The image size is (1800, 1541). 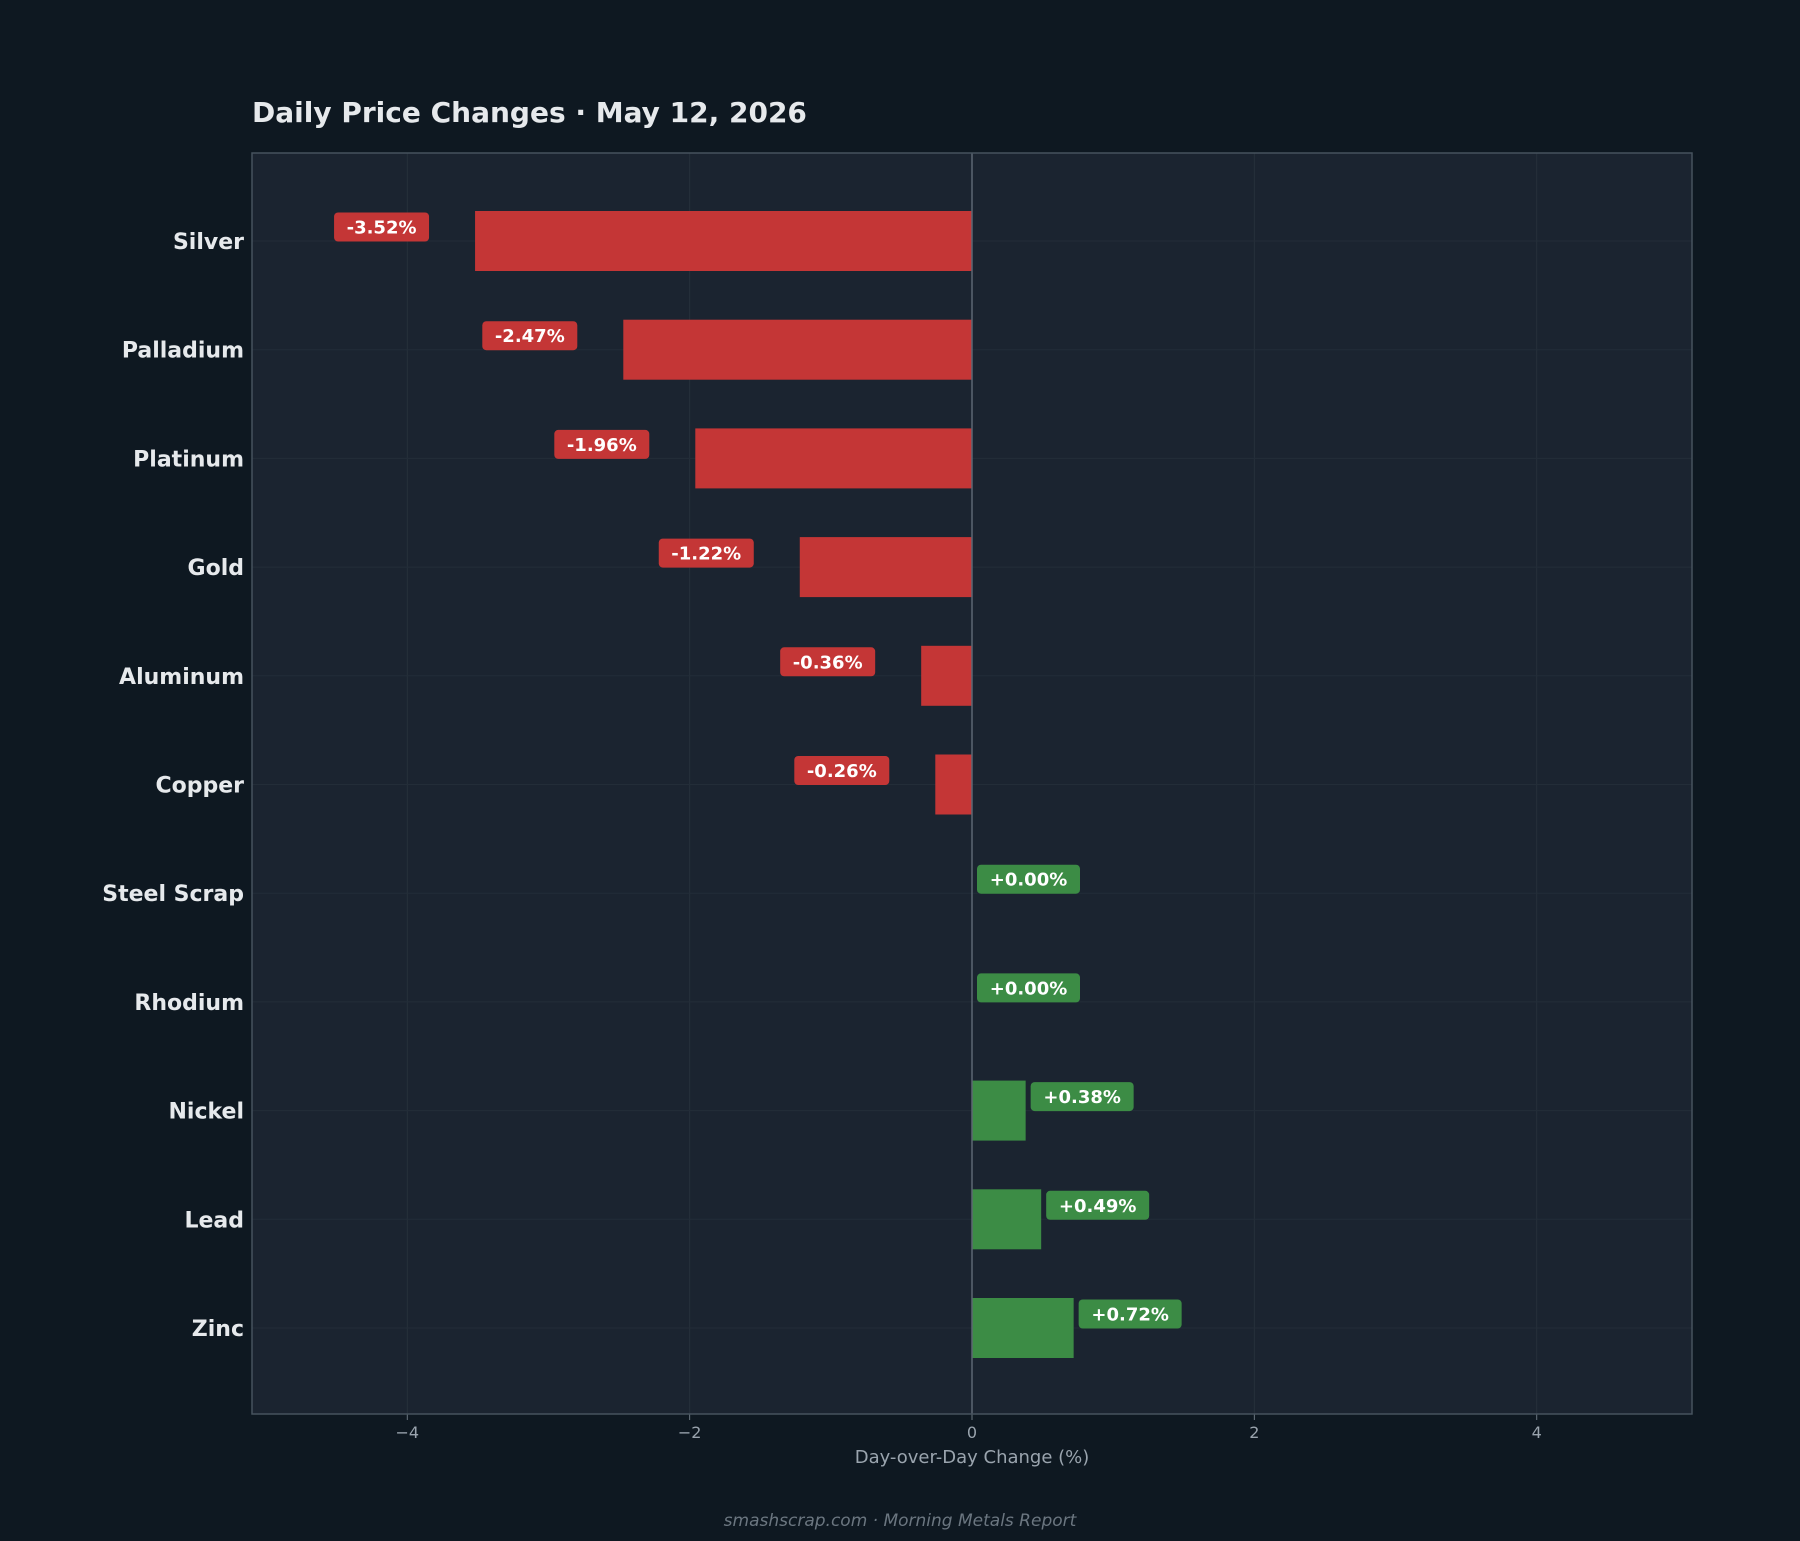 I want to click on value-label-text: -0.26%, so click(x=842, y=771).